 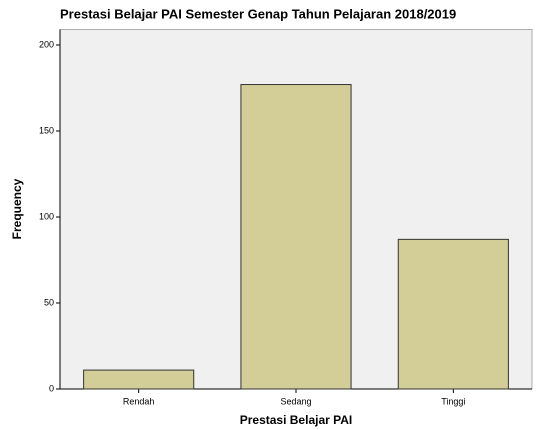 What do you see at coordinates (51, 388) in the screenshot?
I see `y-tick-label: 0` at bounding box center [51, 388].